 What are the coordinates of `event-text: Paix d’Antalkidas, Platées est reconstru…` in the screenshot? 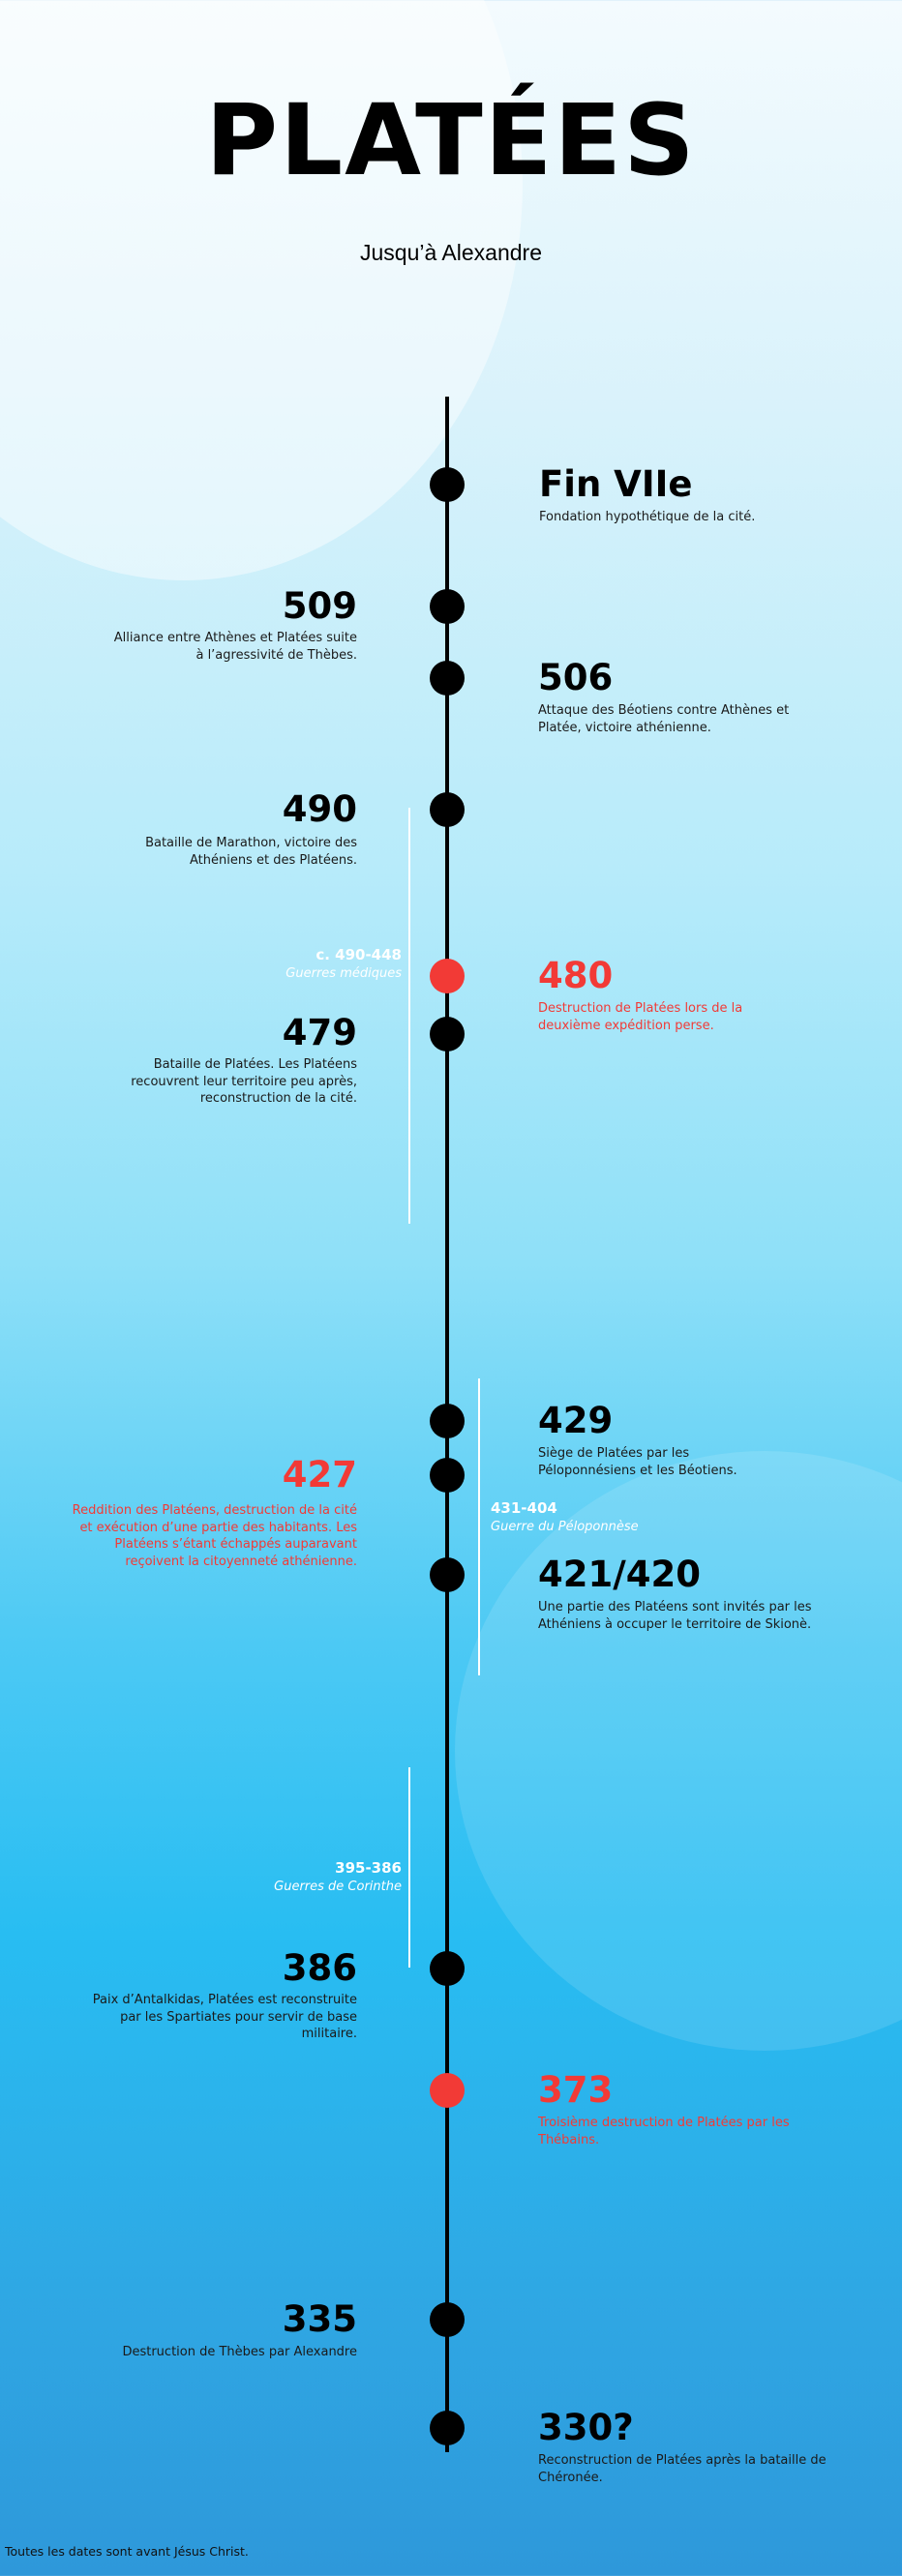 It's located at (224, 2017).